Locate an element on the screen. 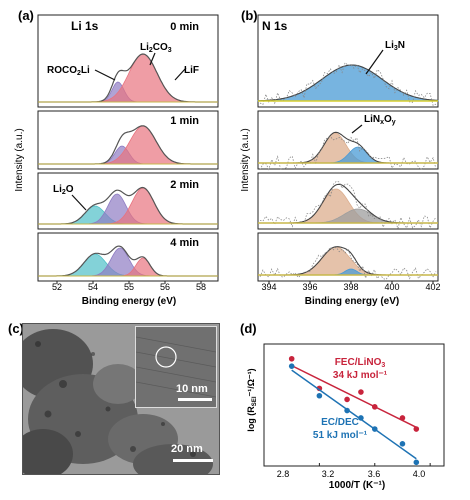 The width and height of the screenshot is (470, 500). panel-d-plot is located at coordinates (354, 405).